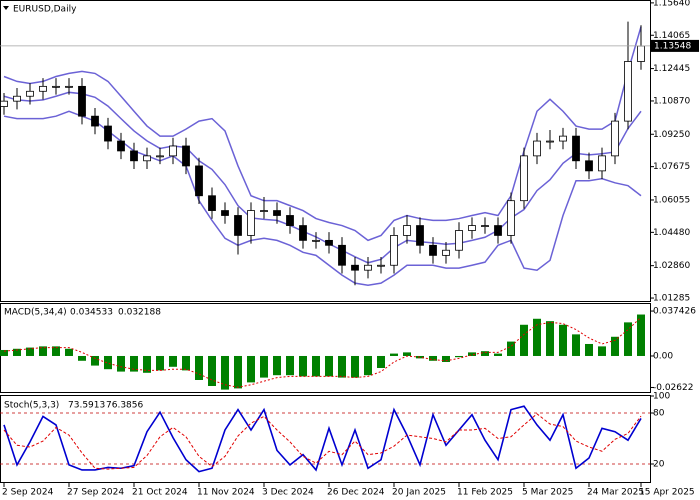 The width and height of the screenshot is (700, 500). What do you see at coordinates (659, 414) in the screenshot?
I see `y-tick-label: 80` at bounding box center [659, 414].